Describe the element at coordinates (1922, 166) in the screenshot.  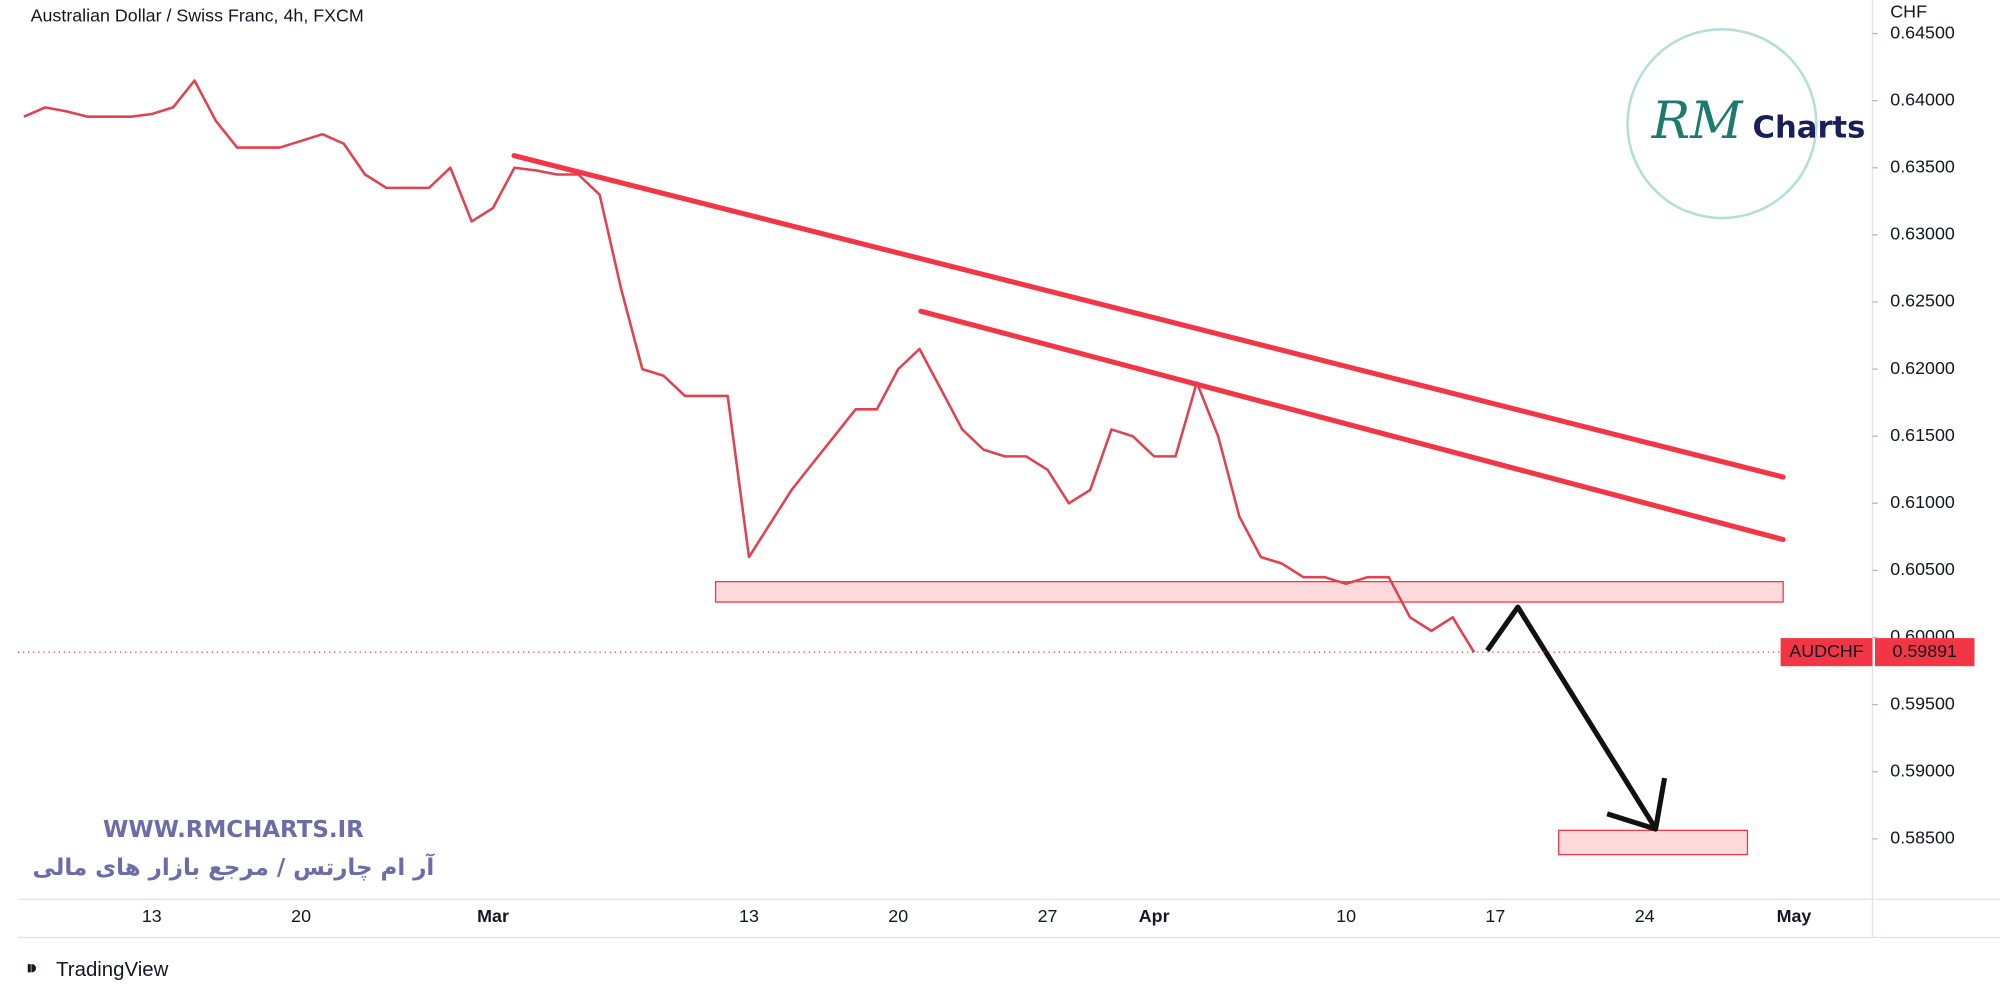
I see `y-tick-label: 0.63500` at that location.